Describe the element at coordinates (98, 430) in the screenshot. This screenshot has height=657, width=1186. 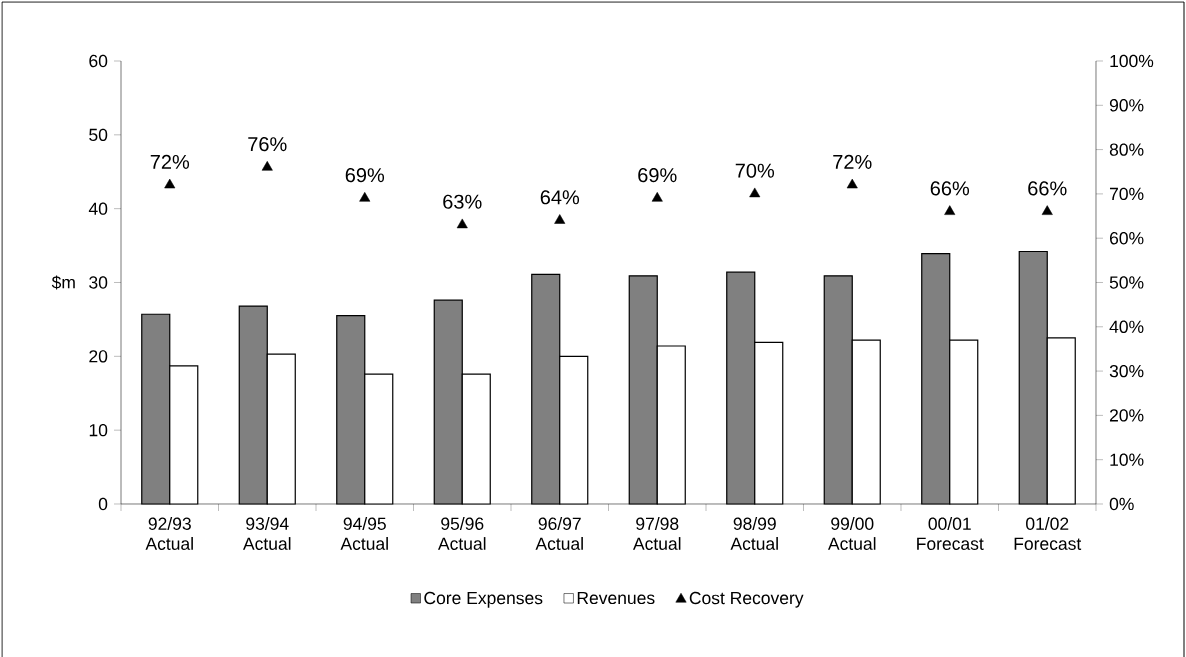
I see `y-tick-label: 10` at that location.